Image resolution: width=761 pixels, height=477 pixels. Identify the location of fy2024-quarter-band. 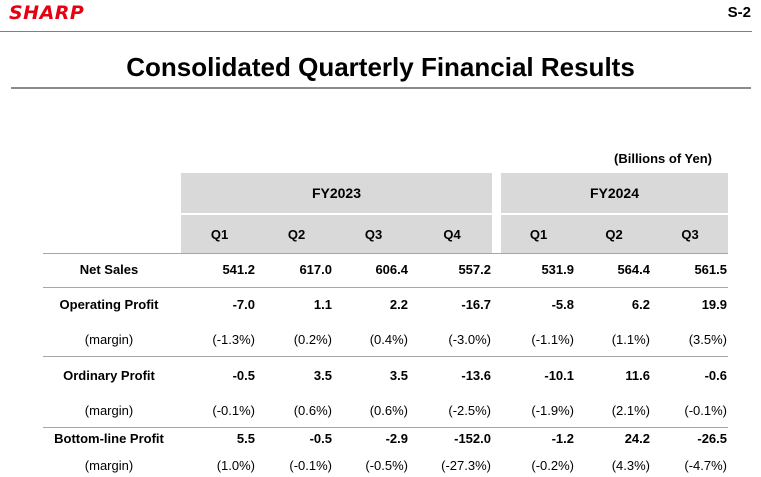
(614, 234).